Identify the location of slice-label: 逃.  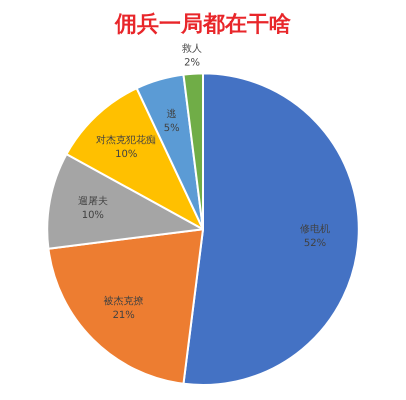
(171, 114).